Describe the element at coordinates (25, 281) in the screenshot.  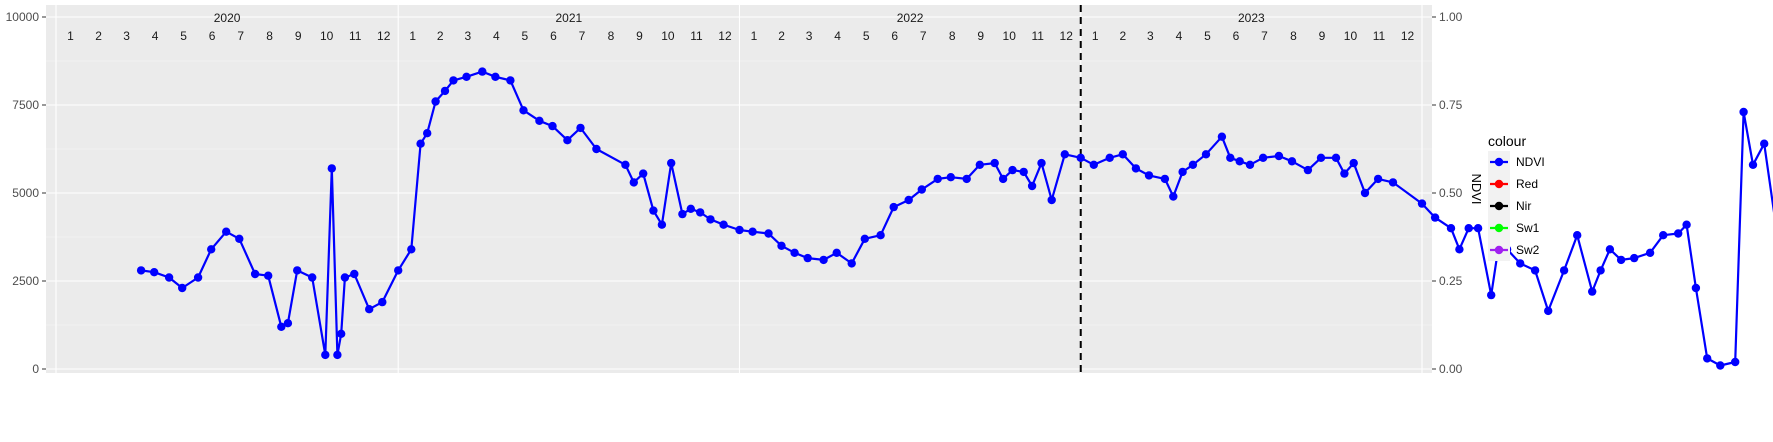
I see `y-tick-label: 2500` at that location.